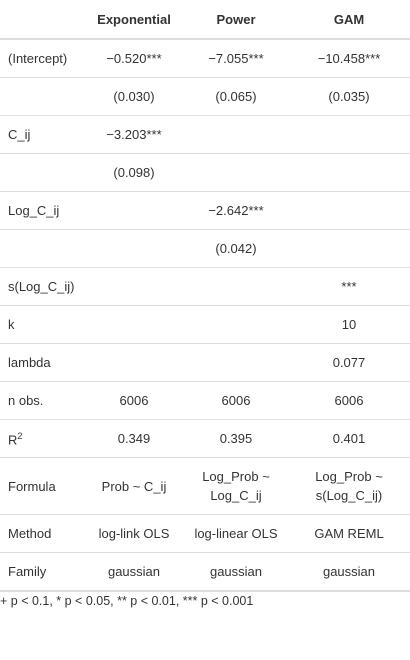  I want to click on cell-power: log-linear OLS, so click(236, 533).